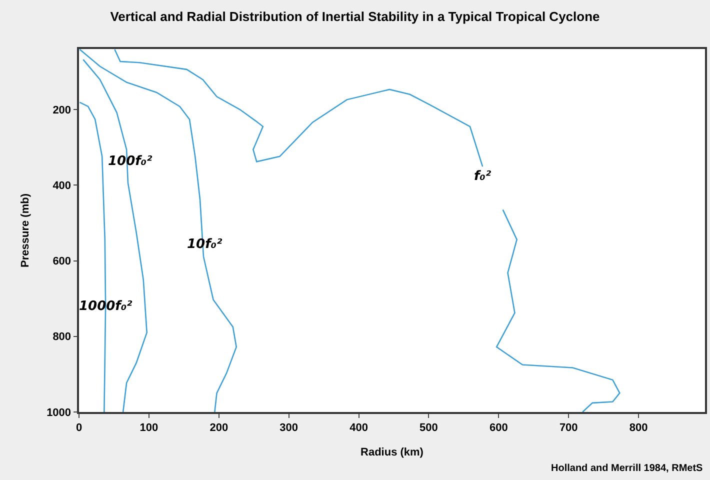 This screenshot has width=710, height=480. I want to click on x-tick-label: 600, so click(498, 428).